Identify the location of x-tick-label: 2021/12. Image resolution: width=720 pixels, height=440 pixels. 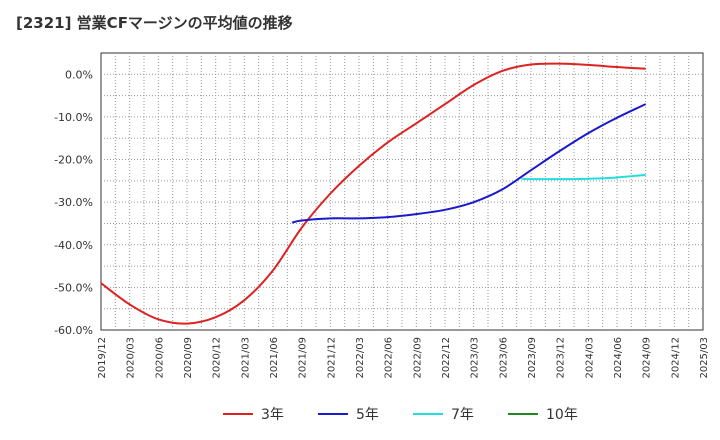
(331, 358).